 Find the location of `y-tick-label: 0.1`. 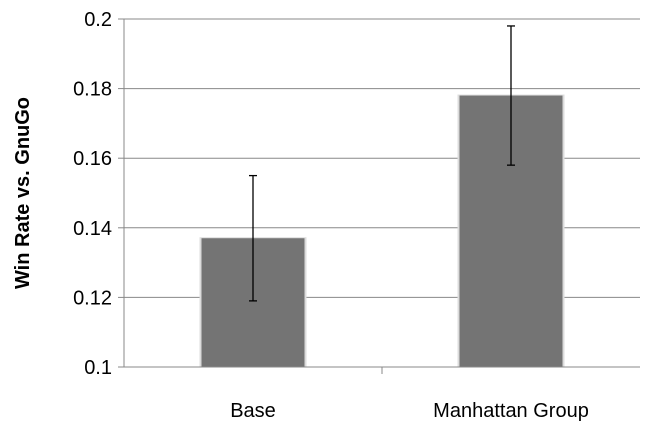

y-tick-label: 0.1 is located at coordinates (98, 368).